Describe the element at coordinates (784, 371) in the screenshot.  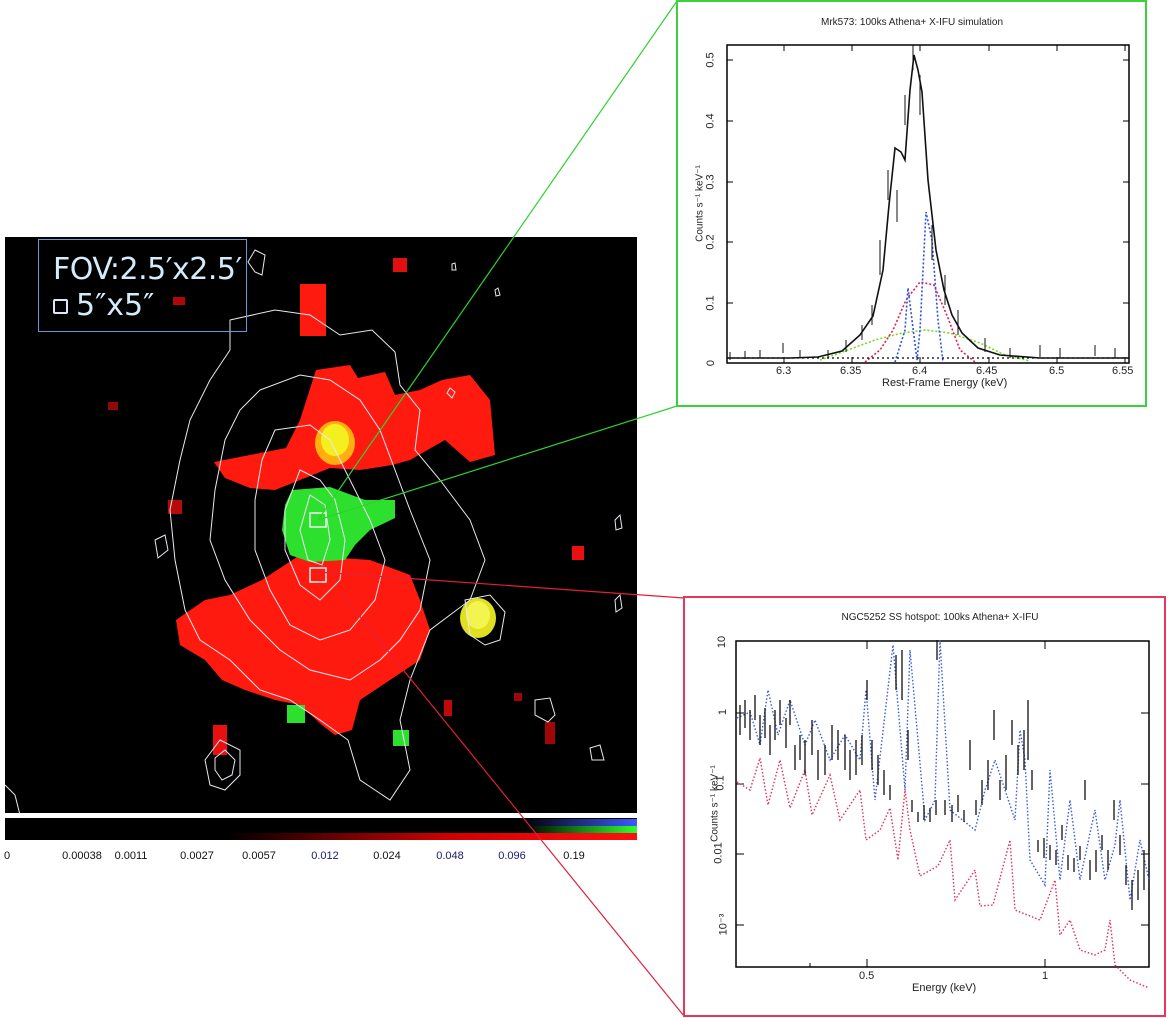
I see `mrk573-x-tick: 6.3` at that location.